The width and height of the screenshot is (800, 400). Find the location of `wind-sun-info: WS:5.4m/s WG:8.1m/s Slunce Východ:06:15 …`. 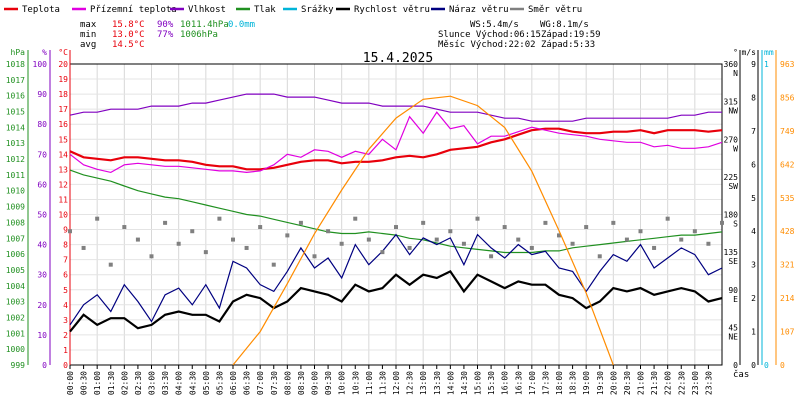

wind-sun-info: WS:5.4m/s WG:8.1m/s Slunce Východ:06:15 … is located at coordinates (519, 35).